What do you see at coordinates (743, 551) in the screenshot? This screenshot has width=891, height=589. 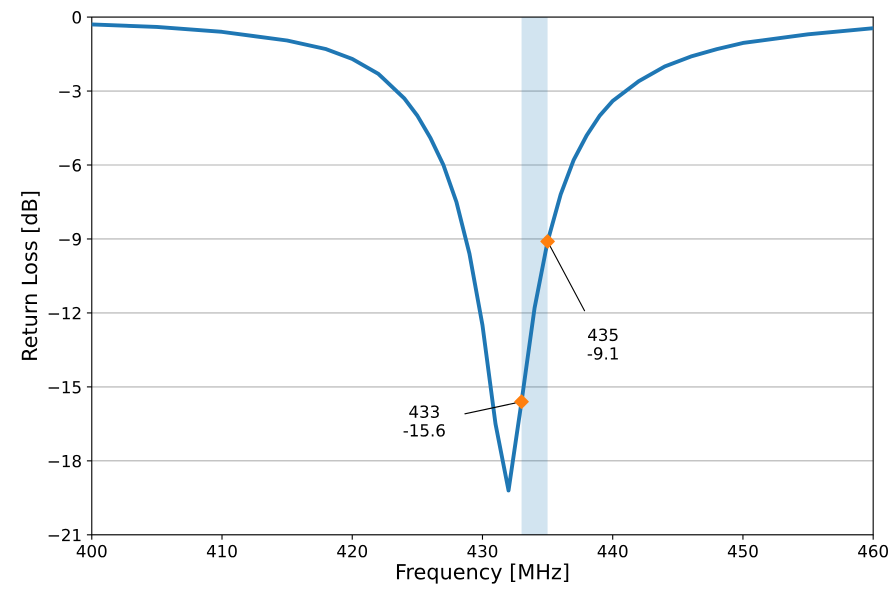 I see `x-tick-label: 450` at bounding box center [743, 551].